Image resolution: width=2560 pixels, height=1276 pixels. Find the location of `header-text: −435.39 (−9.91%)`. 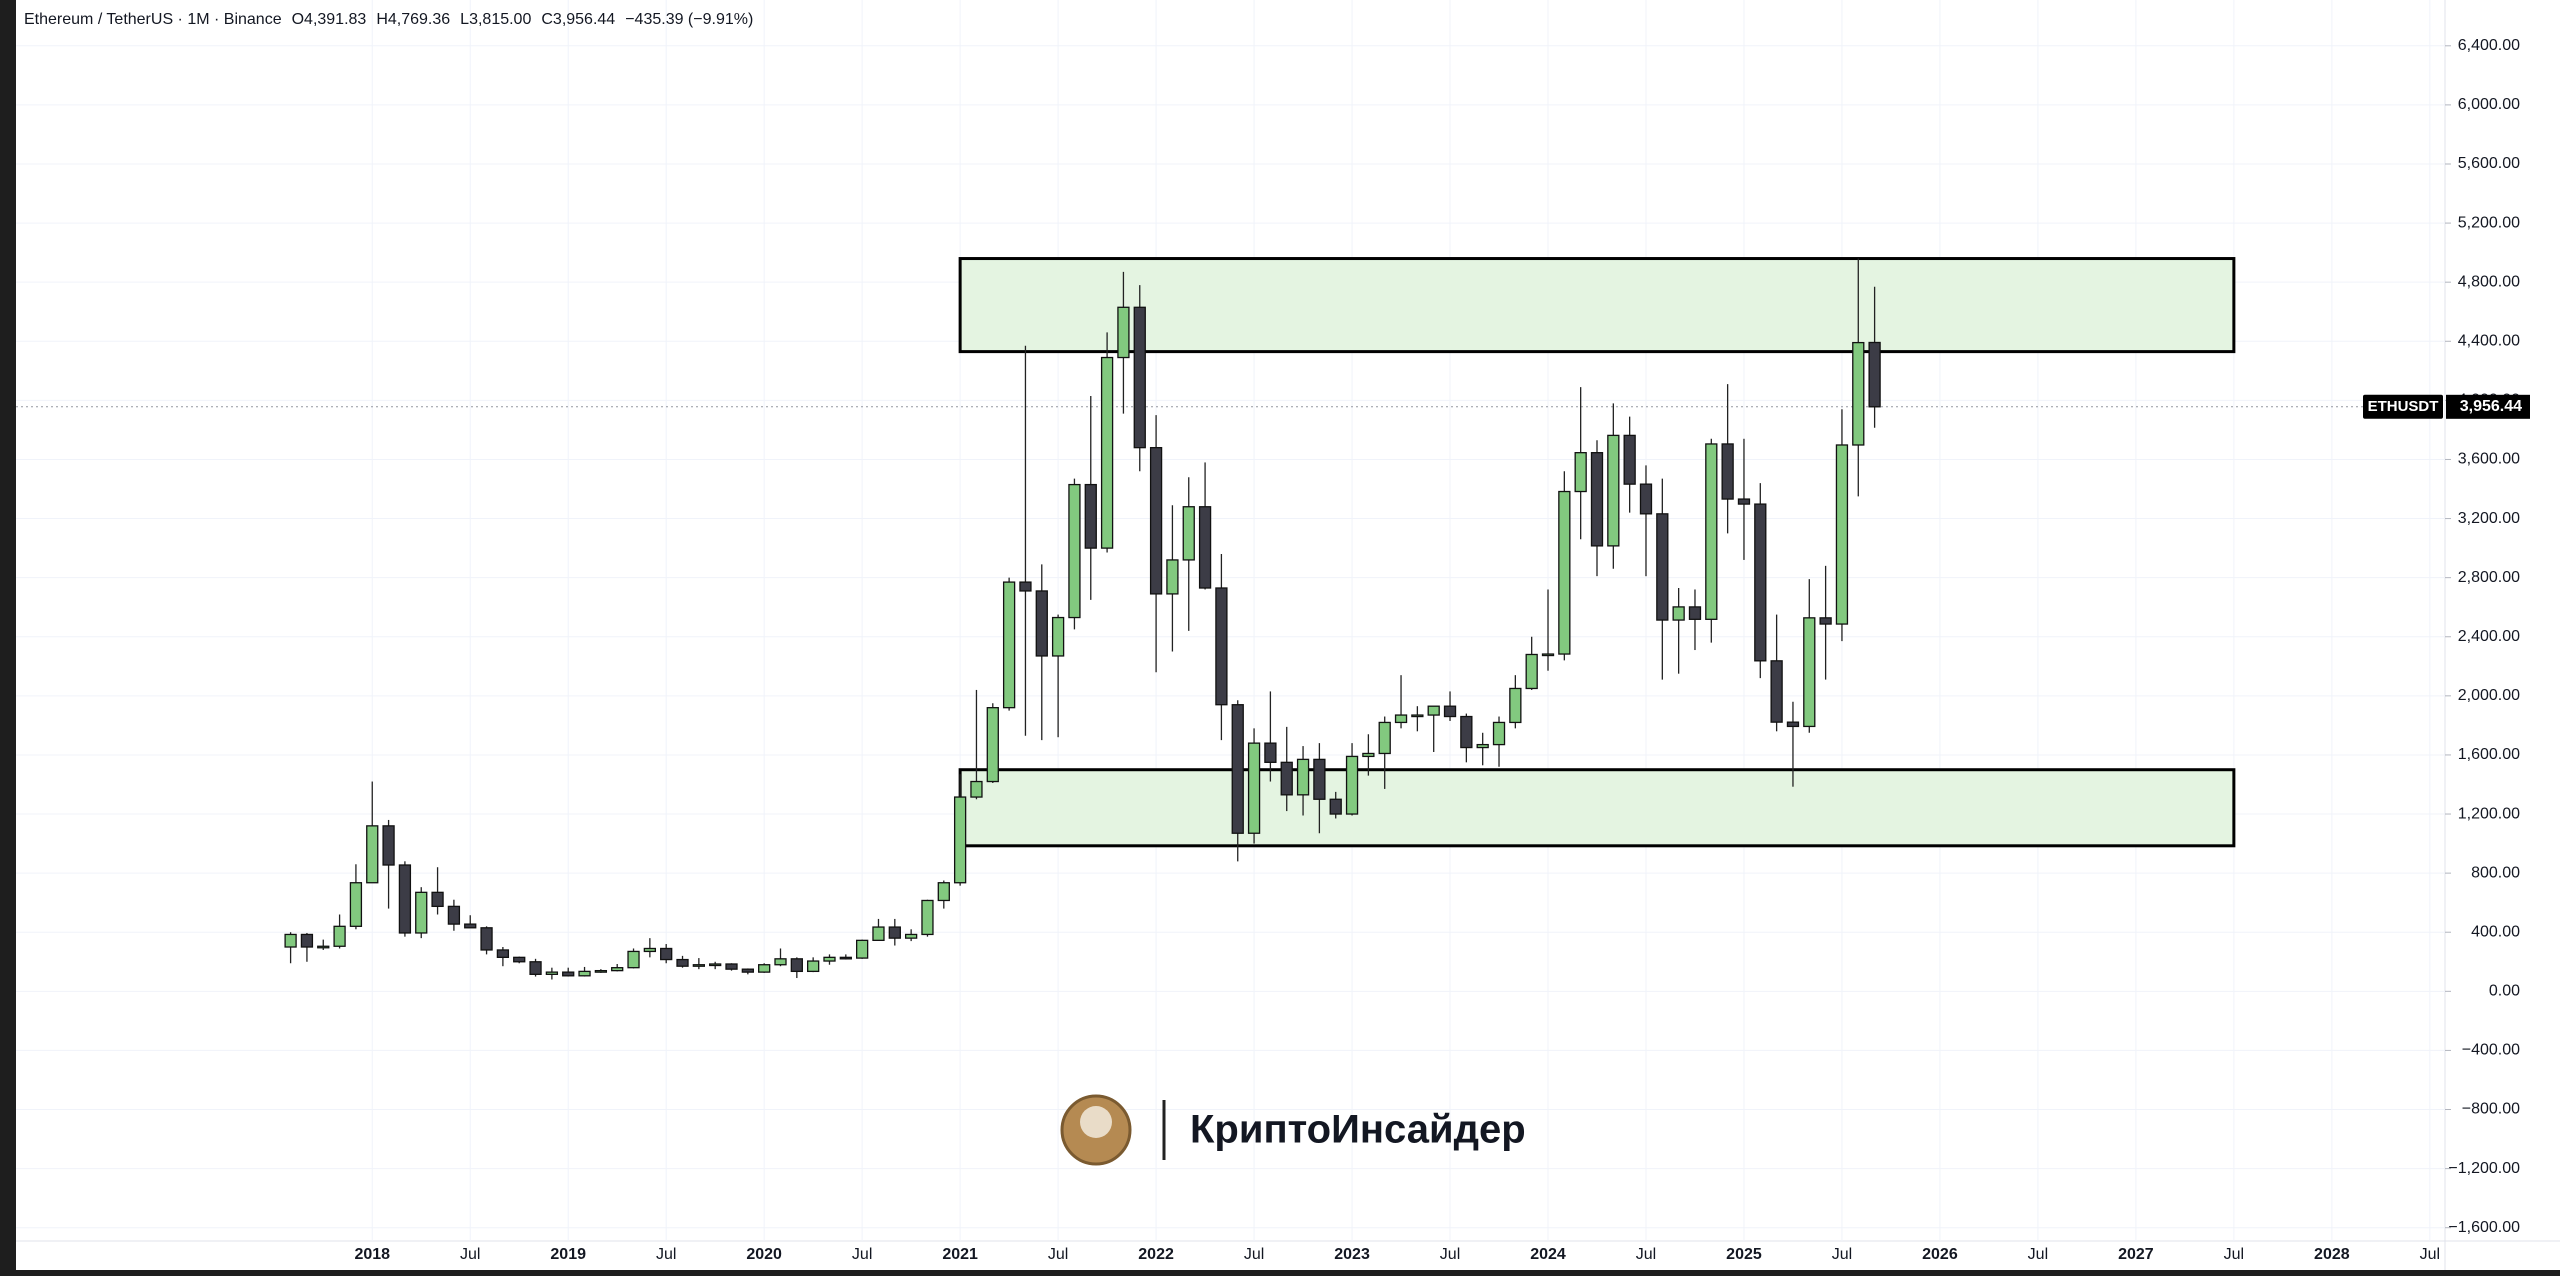

header-text: −435.39 (−9.91%) is located at coordinates (689, 19).